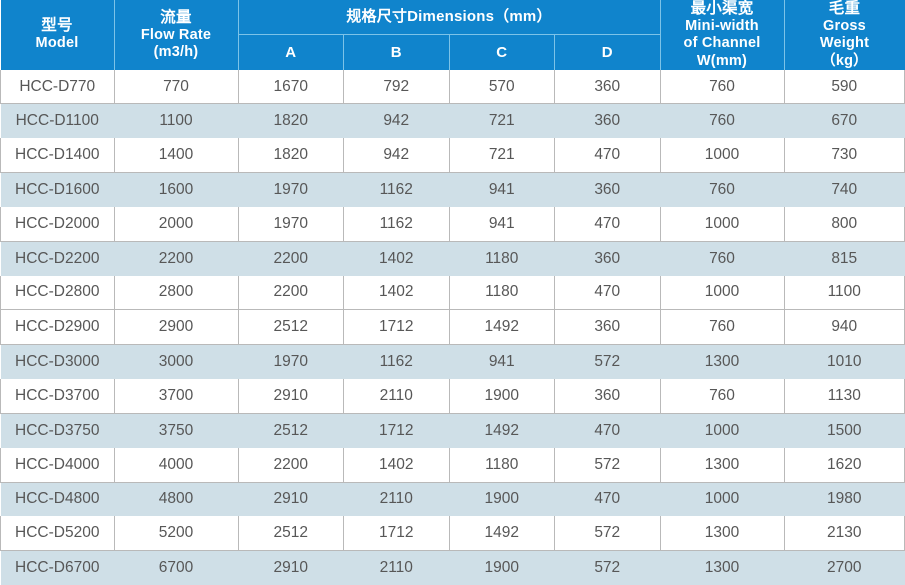  What do you see at coordinates (57, 430) in the screenshot?
I see `cell-model: HCC-D3750` at bounding box center [57, 430].